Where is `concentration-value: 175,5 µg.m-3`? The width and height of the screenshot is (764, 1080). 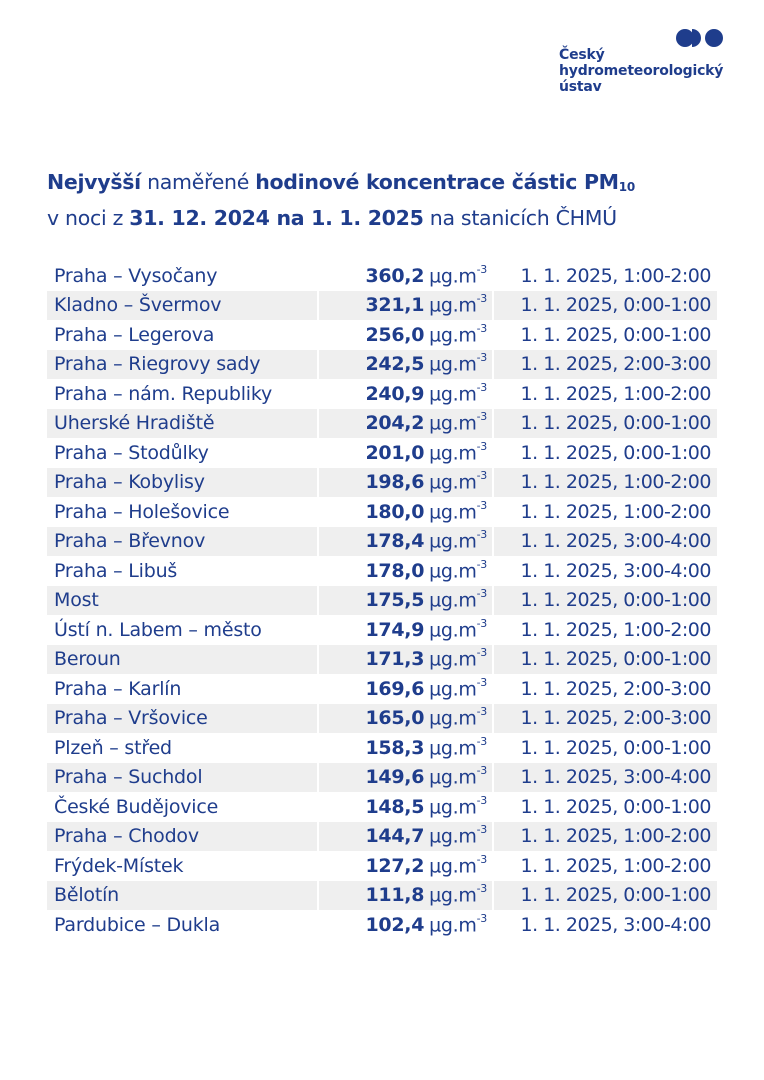 concentration-value: 175,5 µg.m-3 is located at coordinates (405, 600).